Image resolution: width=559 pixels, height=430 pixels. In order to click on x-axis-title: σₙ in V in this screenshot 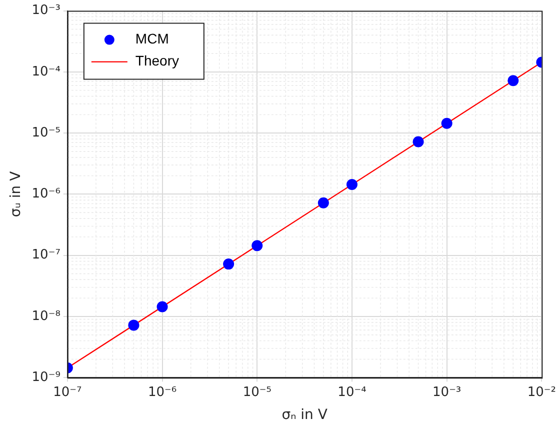, I will do `click(305, 415)`.